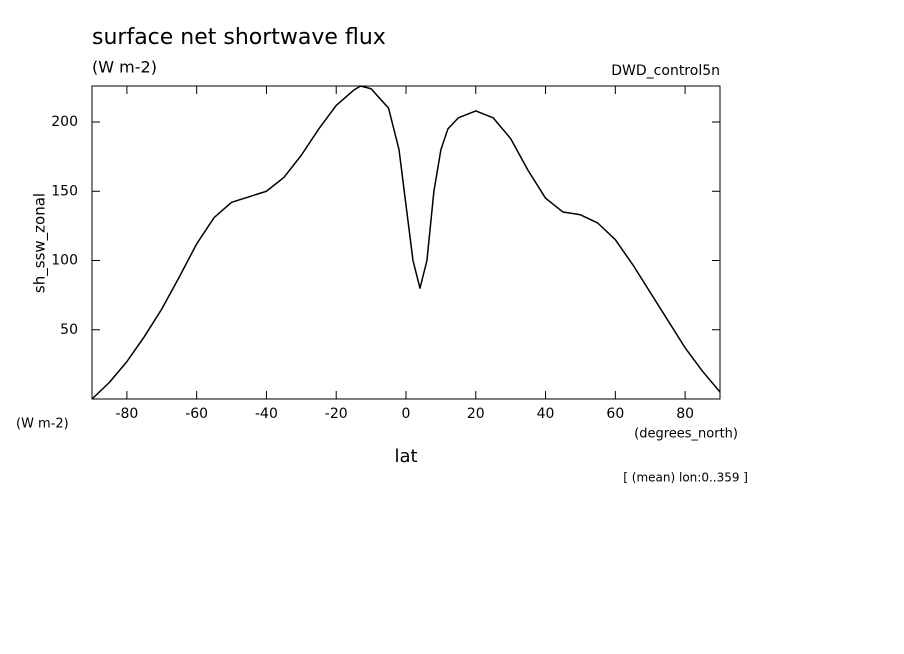 Image resolution: width=904 pixels, height=654 pixels. What do you see at coordinates (64, 122) in the screenshot?
I see `y-tick-label: 200` at bounding box center [64, 122].